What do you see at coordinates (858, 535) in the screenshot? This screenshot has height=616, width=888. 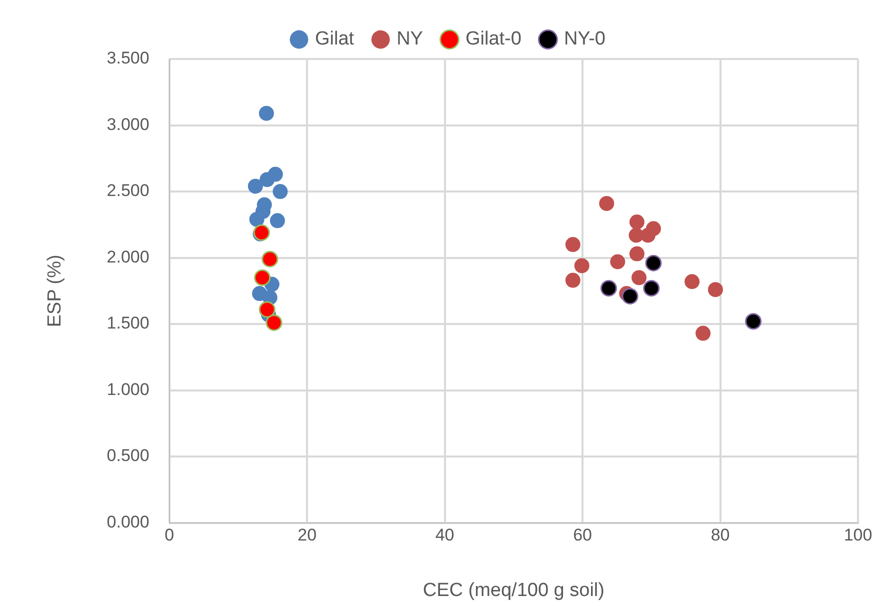 I see `x-tick-label: 100` at bounding box center [858, 535].